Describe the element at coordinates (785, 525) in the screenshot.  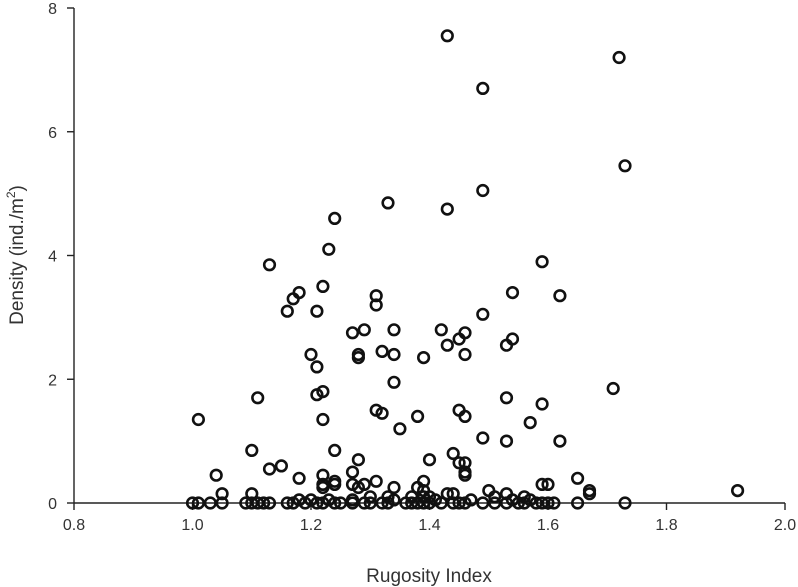
I see `x-tick-label: 2.0` at that location.